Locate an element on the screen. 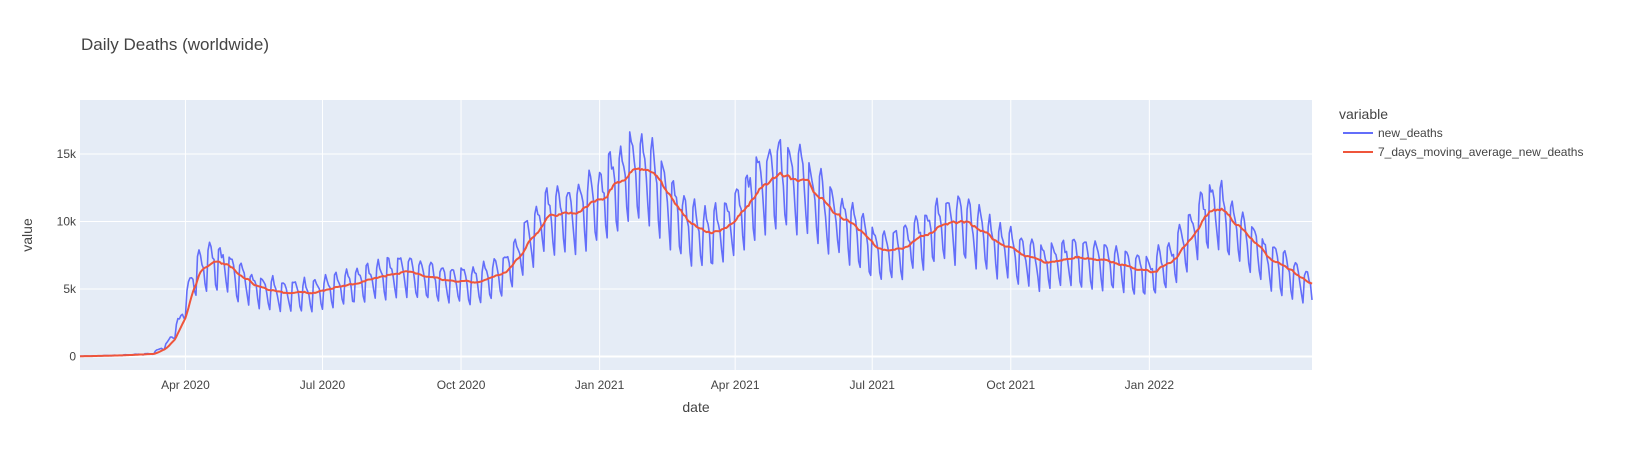  legend-title: variable is located at coordinates (1363, 114).